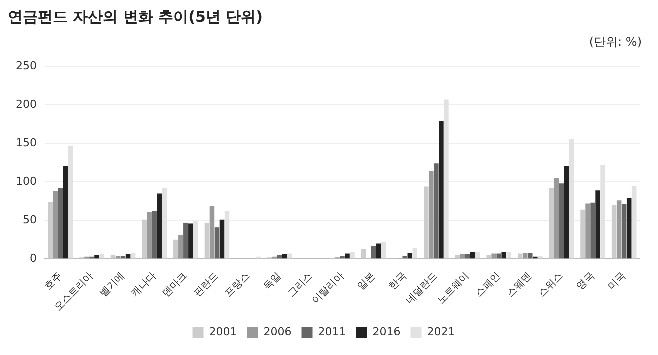 The image size is (658, 355). I want to click on legend-label: 2021, so click(441, 331).